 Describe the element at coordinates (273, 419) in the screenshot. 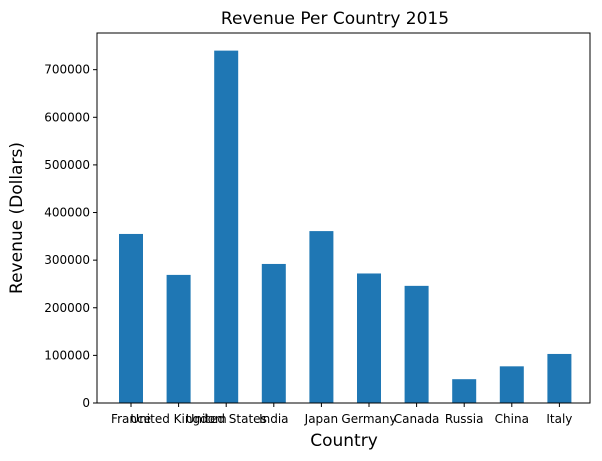

I see `x-tick-label: India` at that location.